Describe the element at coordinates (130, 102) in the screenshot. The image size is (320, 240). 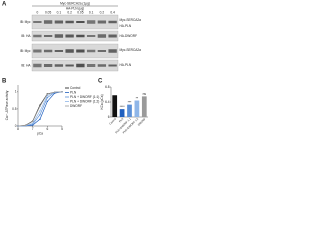
I see `significance: ***` at that location.